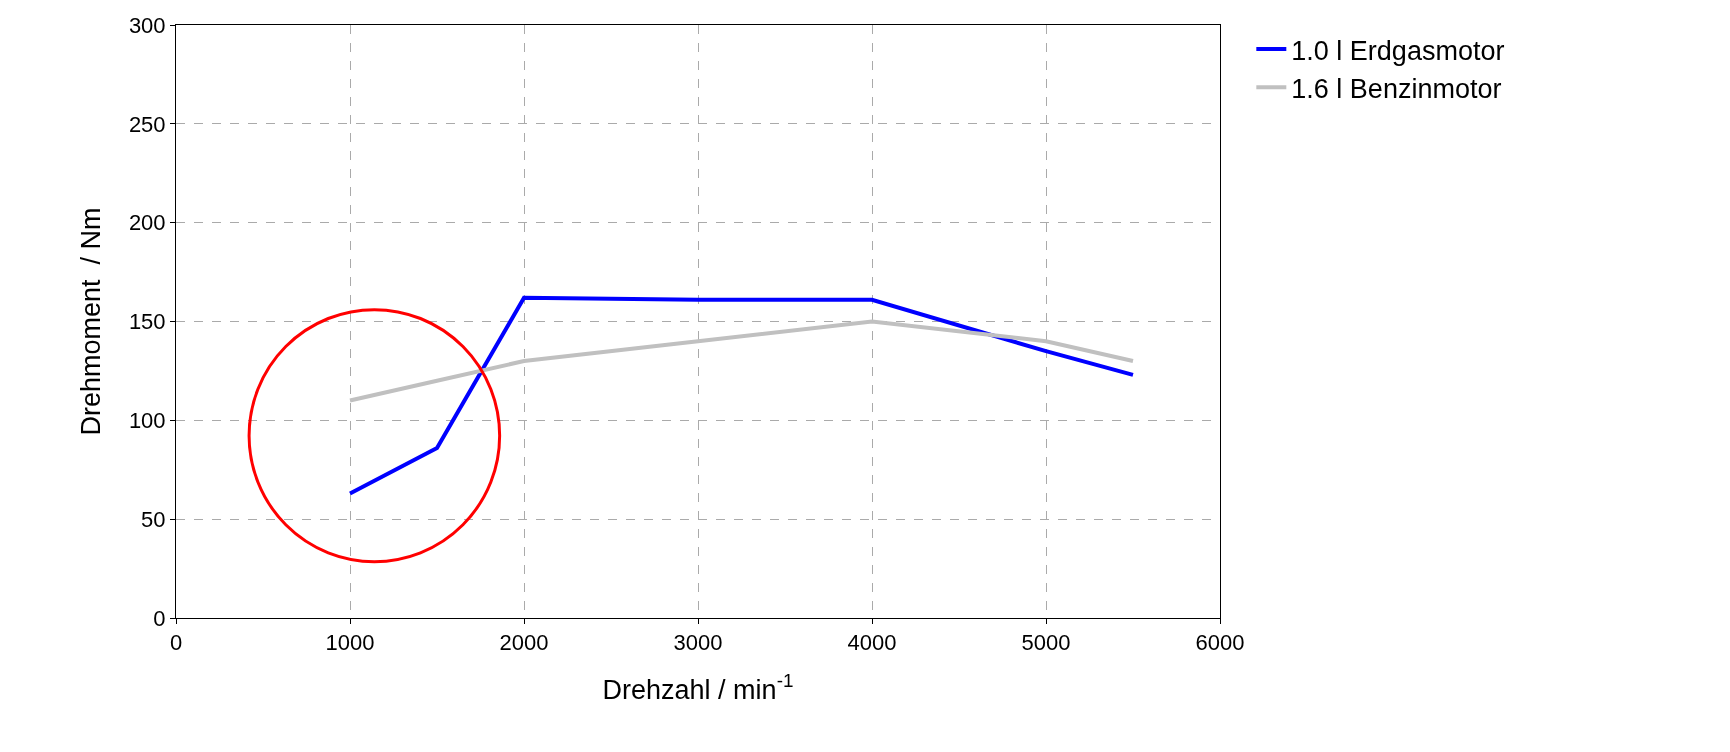  What do you see at coordinates (350, 643) in the screenshot?
I see `x-tick-label: 1000` at bounding box center [350, 643].